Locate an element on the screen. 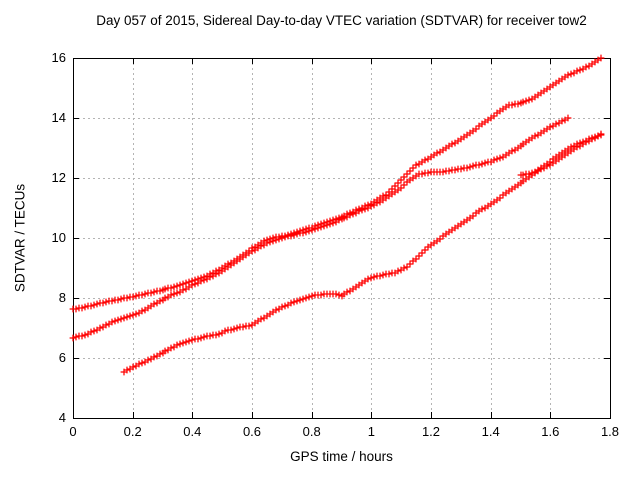 This screenshot has height=480, width=640. x-tick-label: 1.8 is located at coordinates (610, 431).